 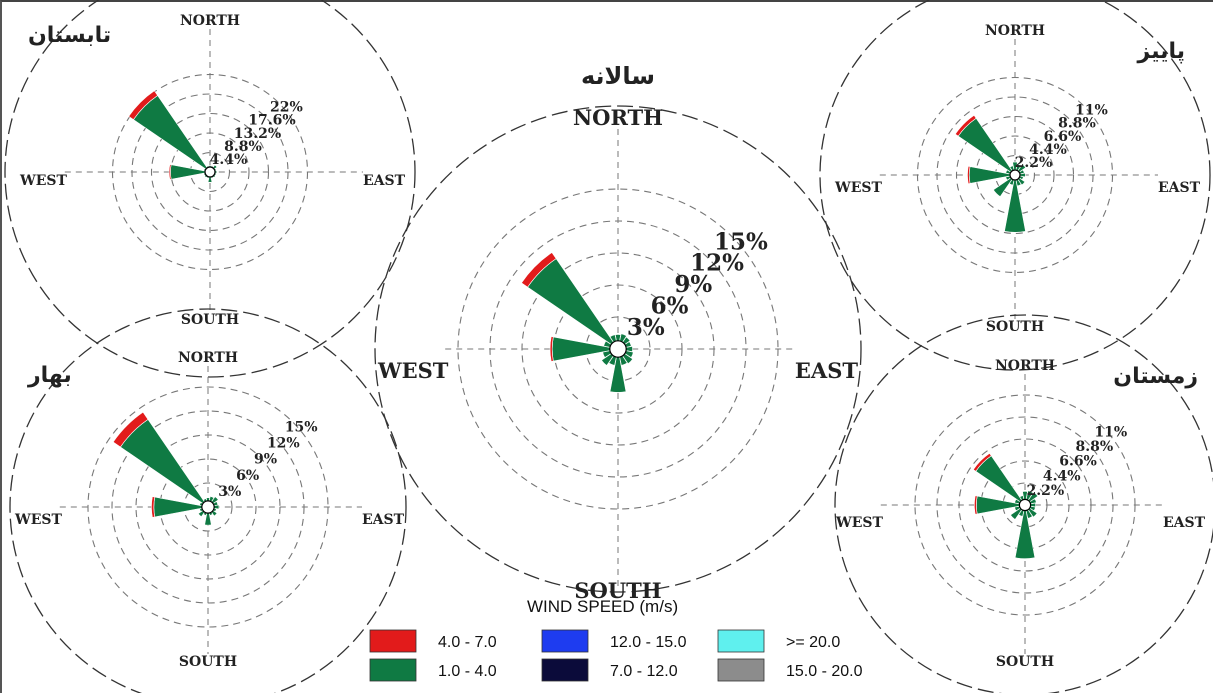 I want to click on legend-label: >= 20.0, so click(x=813, y=642).